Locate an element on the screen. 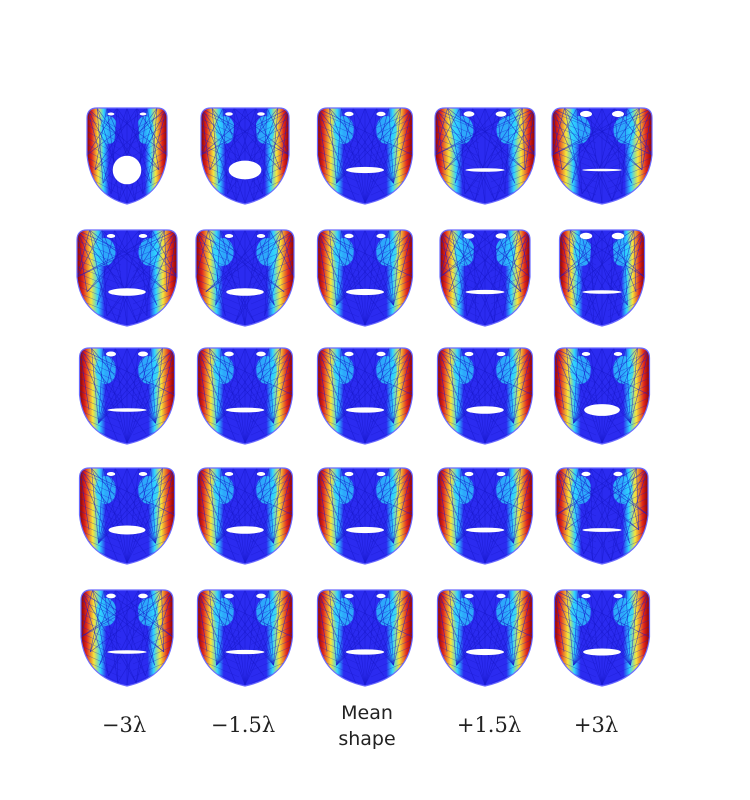 Image resolution: width=750 pixels, height=800 pixels. face-mesh-r5-c1 is located at coordinates (127, 637).